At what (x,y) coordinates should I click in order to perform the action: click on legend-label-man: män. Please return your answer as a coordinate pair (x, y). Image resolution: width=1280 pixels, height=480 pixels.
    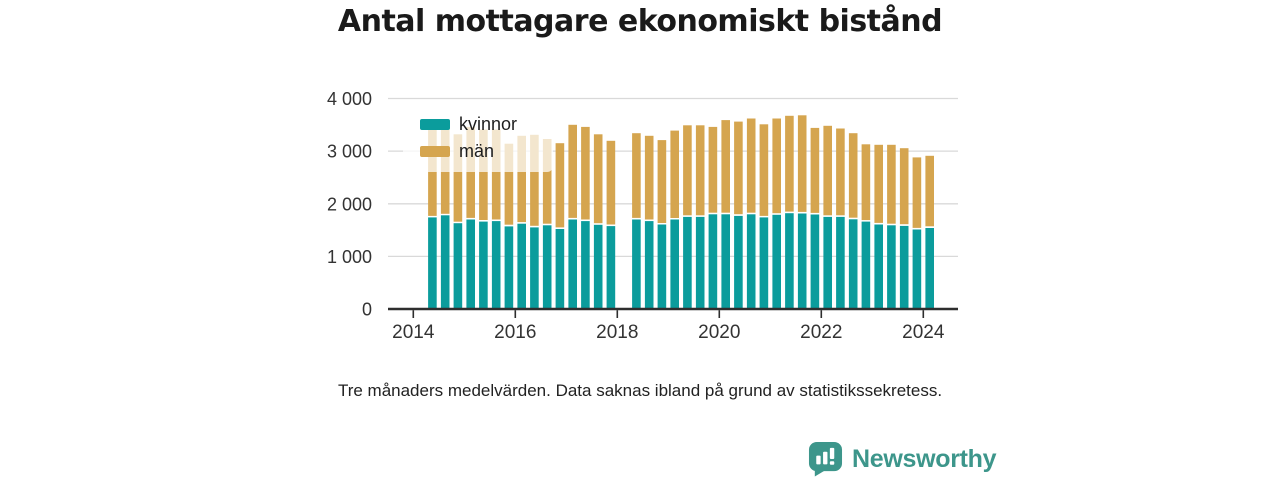
    Looking at the image, I should click on (477, 151).